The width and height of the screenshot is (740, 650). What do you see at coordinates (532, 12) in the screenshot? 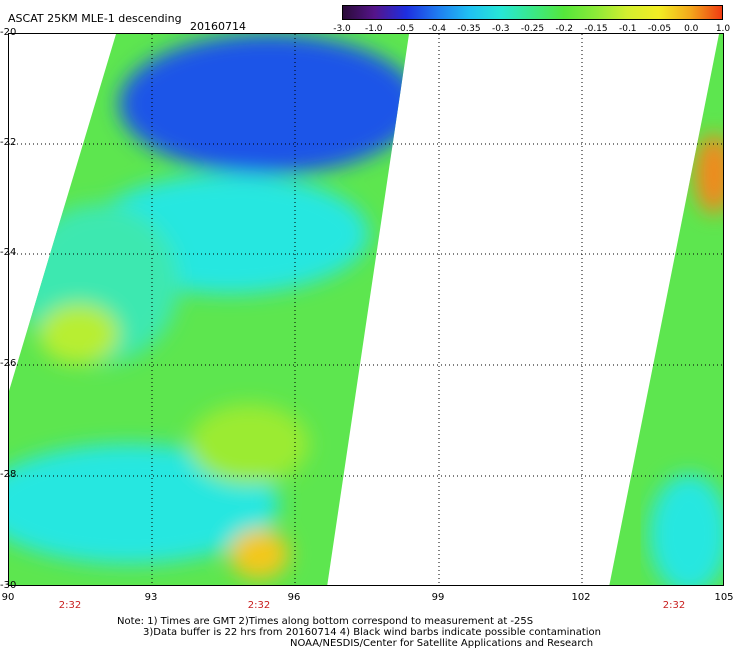
I see `colorbar` at bounding box center [532, 12].